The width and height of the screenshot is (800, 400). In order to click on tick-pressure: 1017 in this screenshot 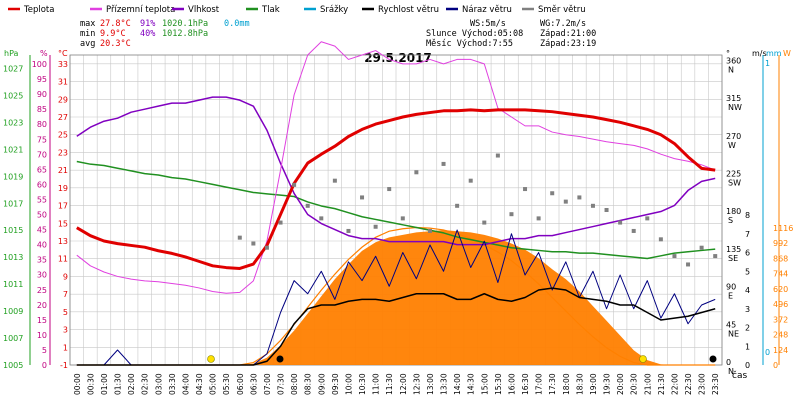, I will do `click(13, 203)`.